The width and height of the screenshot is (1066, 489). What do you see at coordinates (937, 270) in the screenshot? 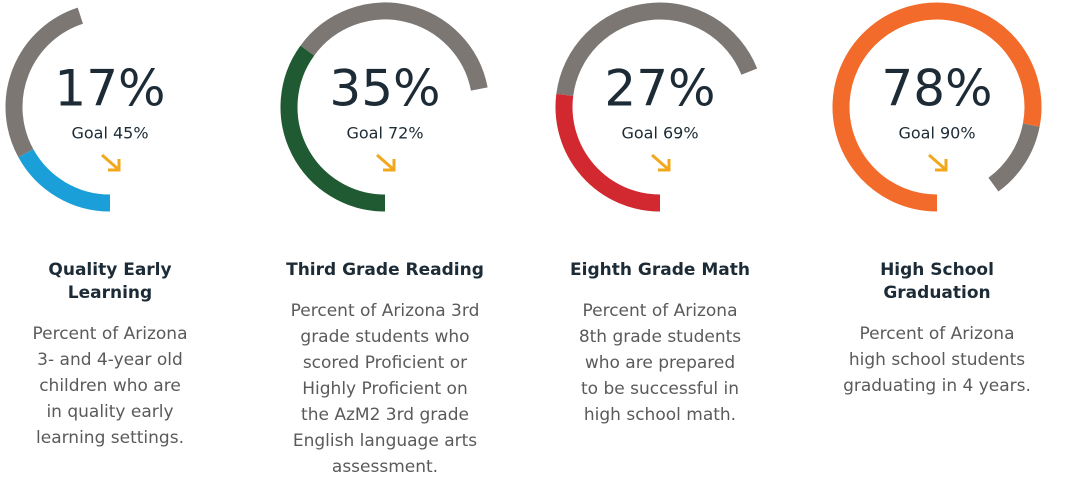
I see `gauge-title: High School` at bounding box center [937, 270].